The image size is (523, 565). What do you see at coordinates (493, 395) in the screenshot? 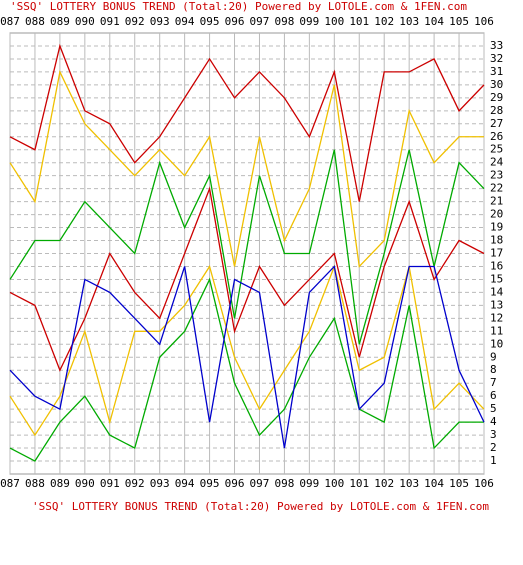
I see `y-tick-label: 6` at bounding box center [493, 395].